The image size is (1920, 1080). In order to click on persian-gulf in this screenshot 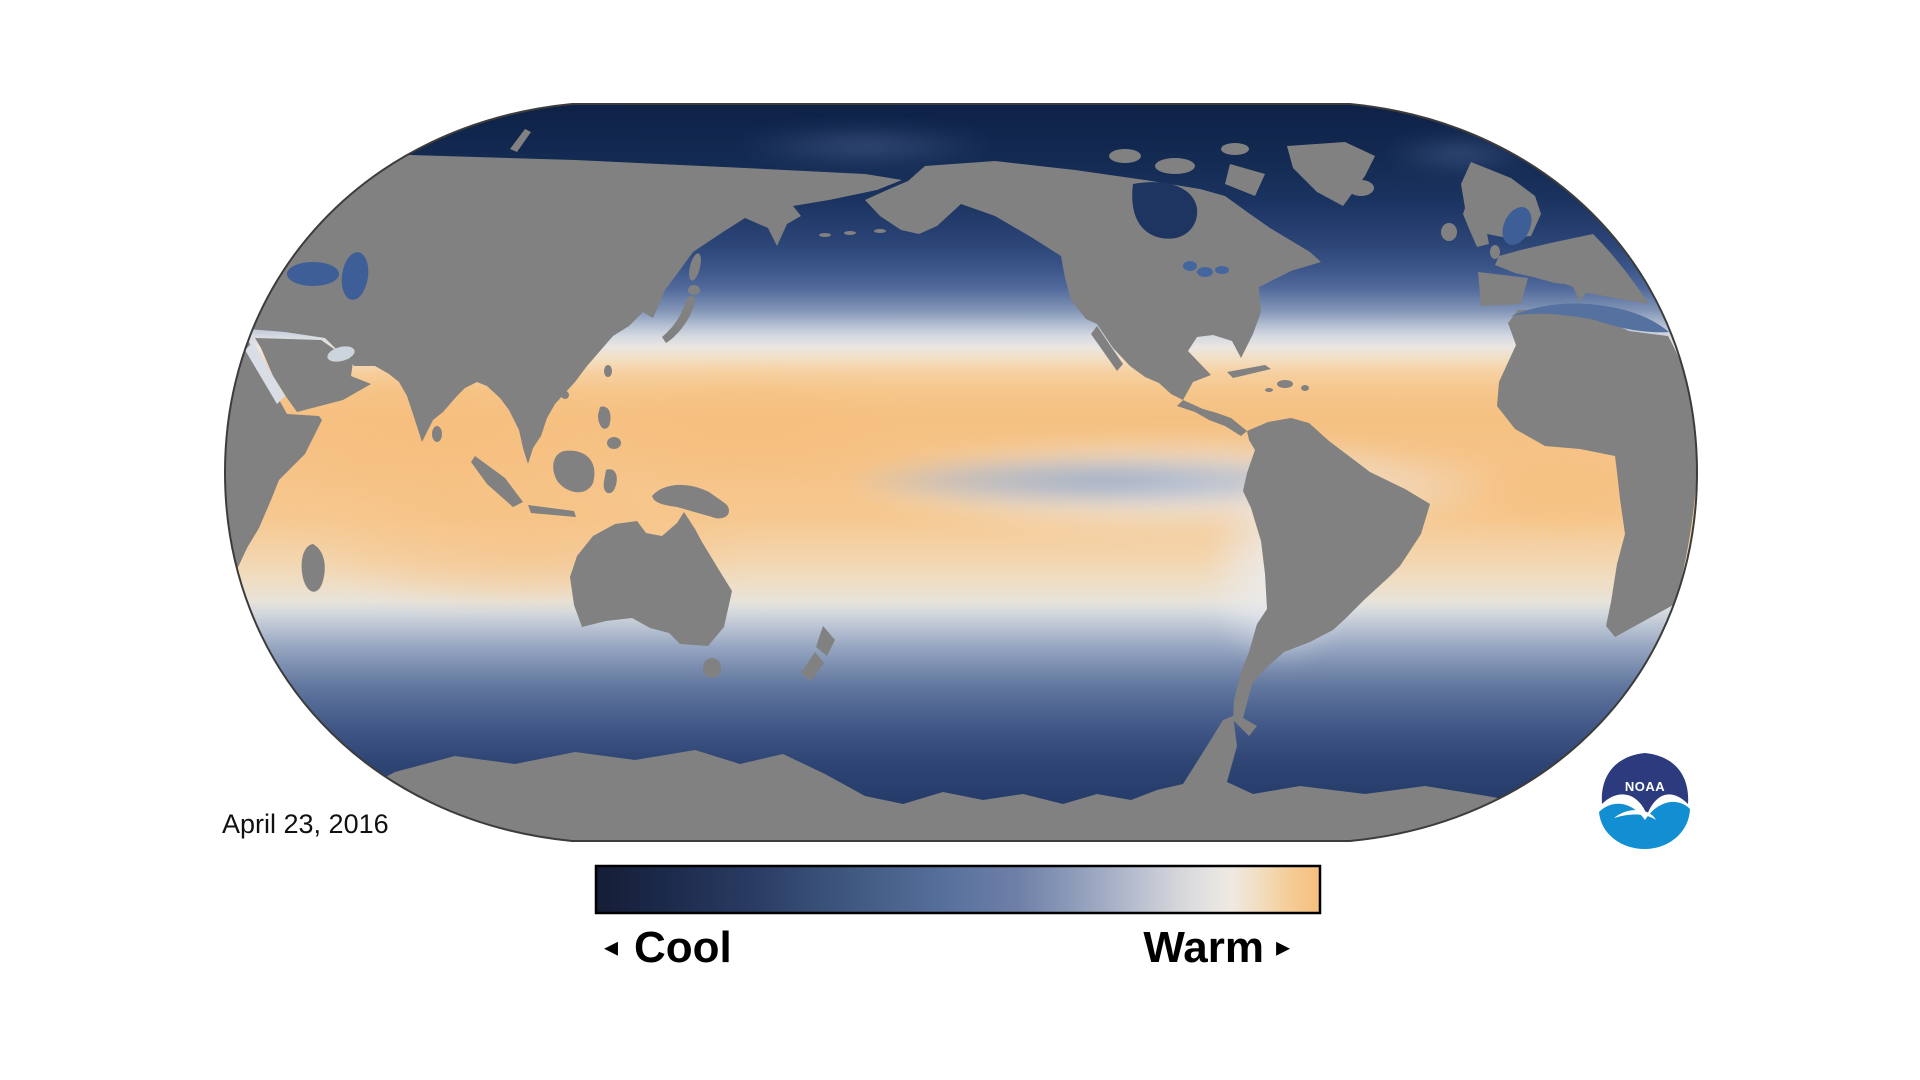, I will do `click(341, 354)`.